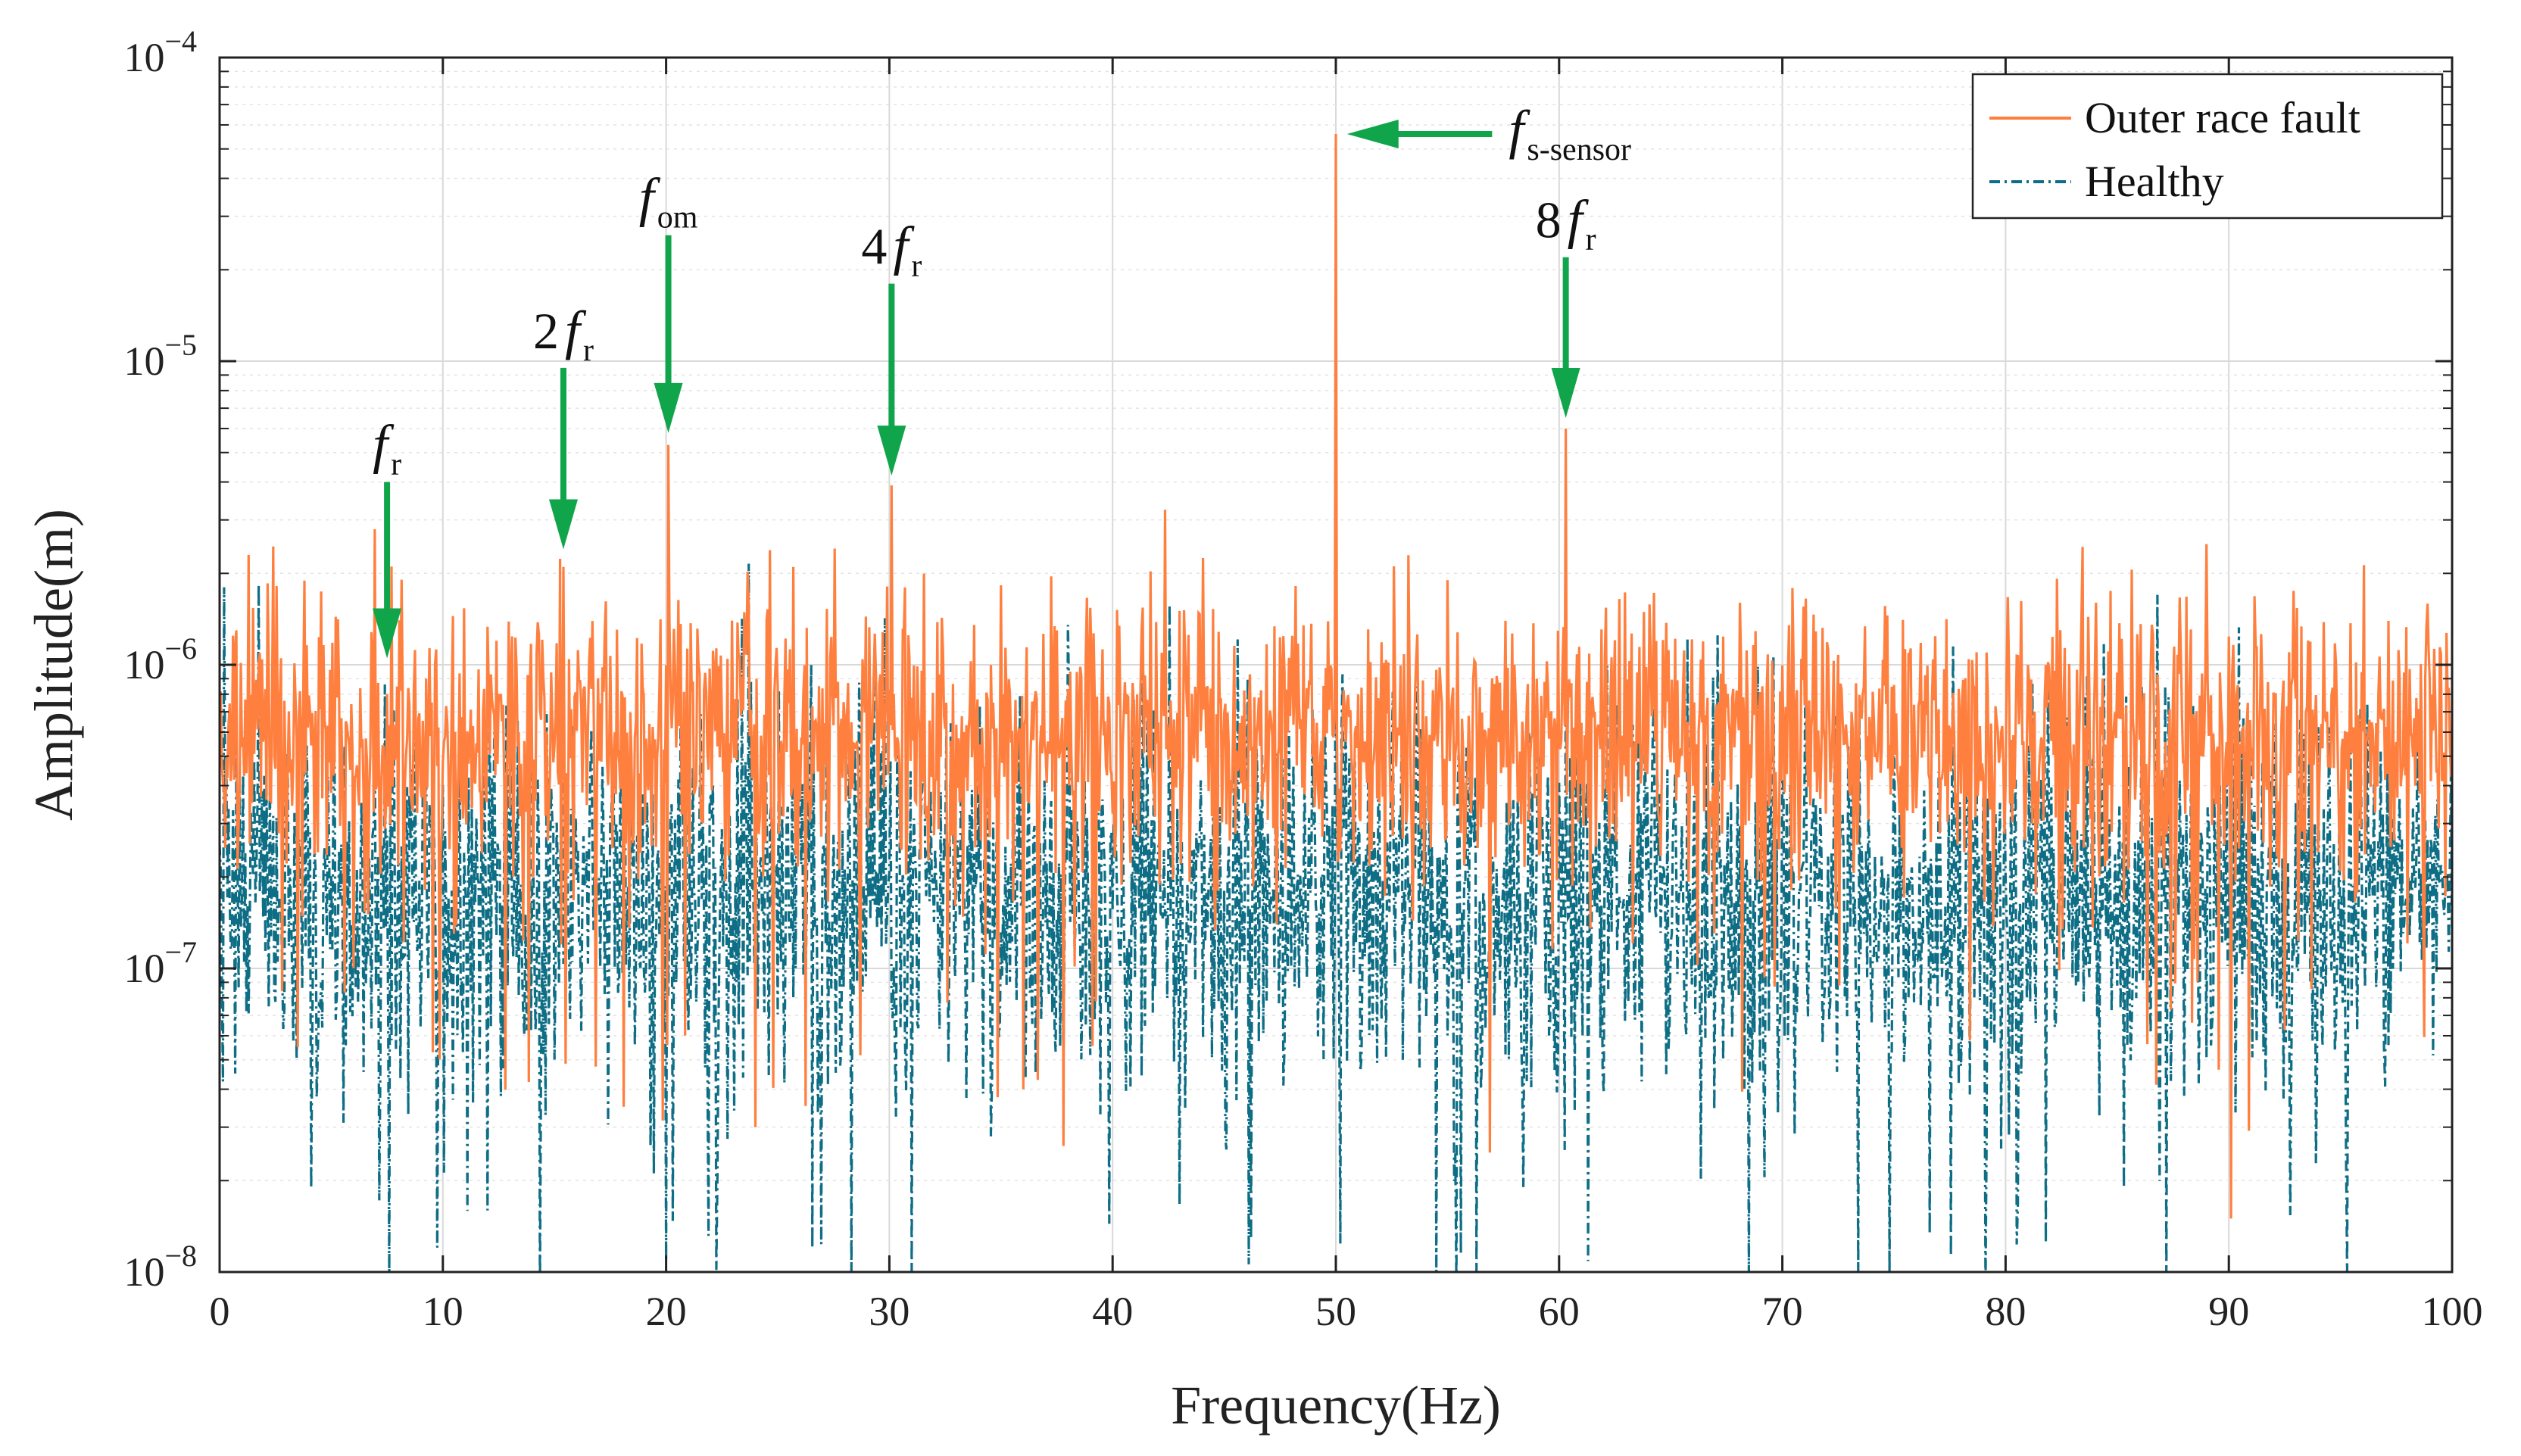 The height and width of the screenshot is (1456, 2521). I want to click on annotation-label-fs: fs-sensor, so click(1570, 133).